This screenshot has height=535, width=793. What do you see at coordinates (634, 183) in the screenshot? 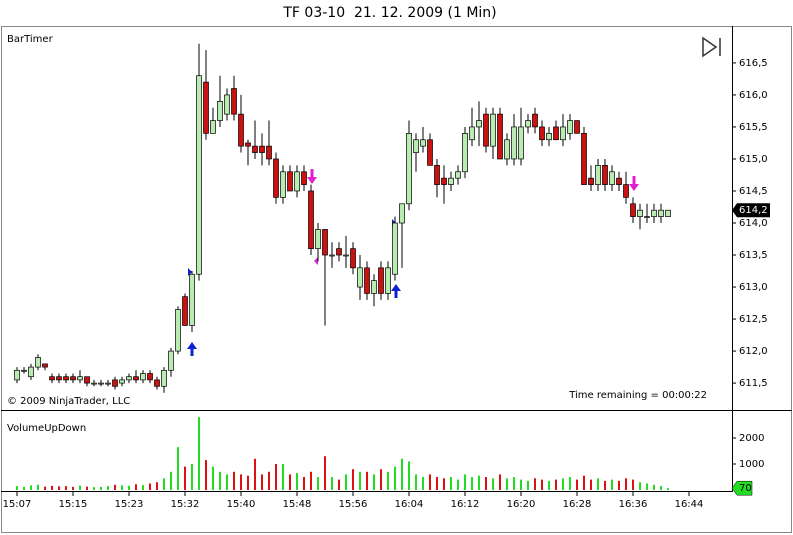
I see `sell-arrow` at bounding box center [634, 183].